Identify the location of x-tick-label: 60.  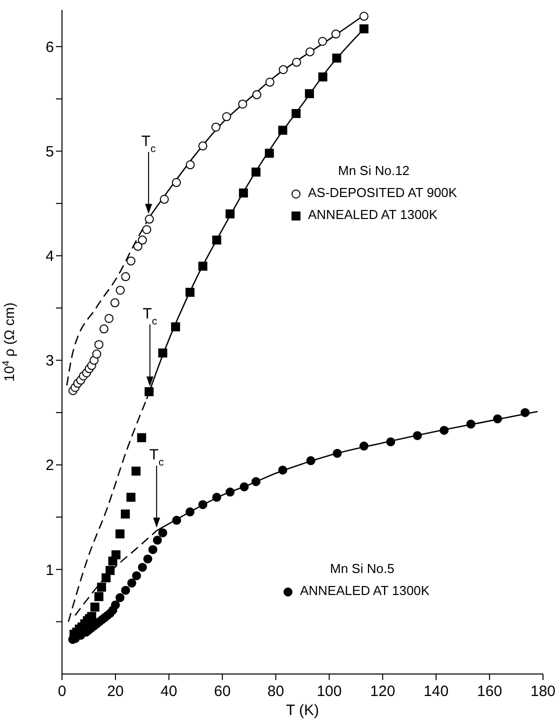
(222, 691).